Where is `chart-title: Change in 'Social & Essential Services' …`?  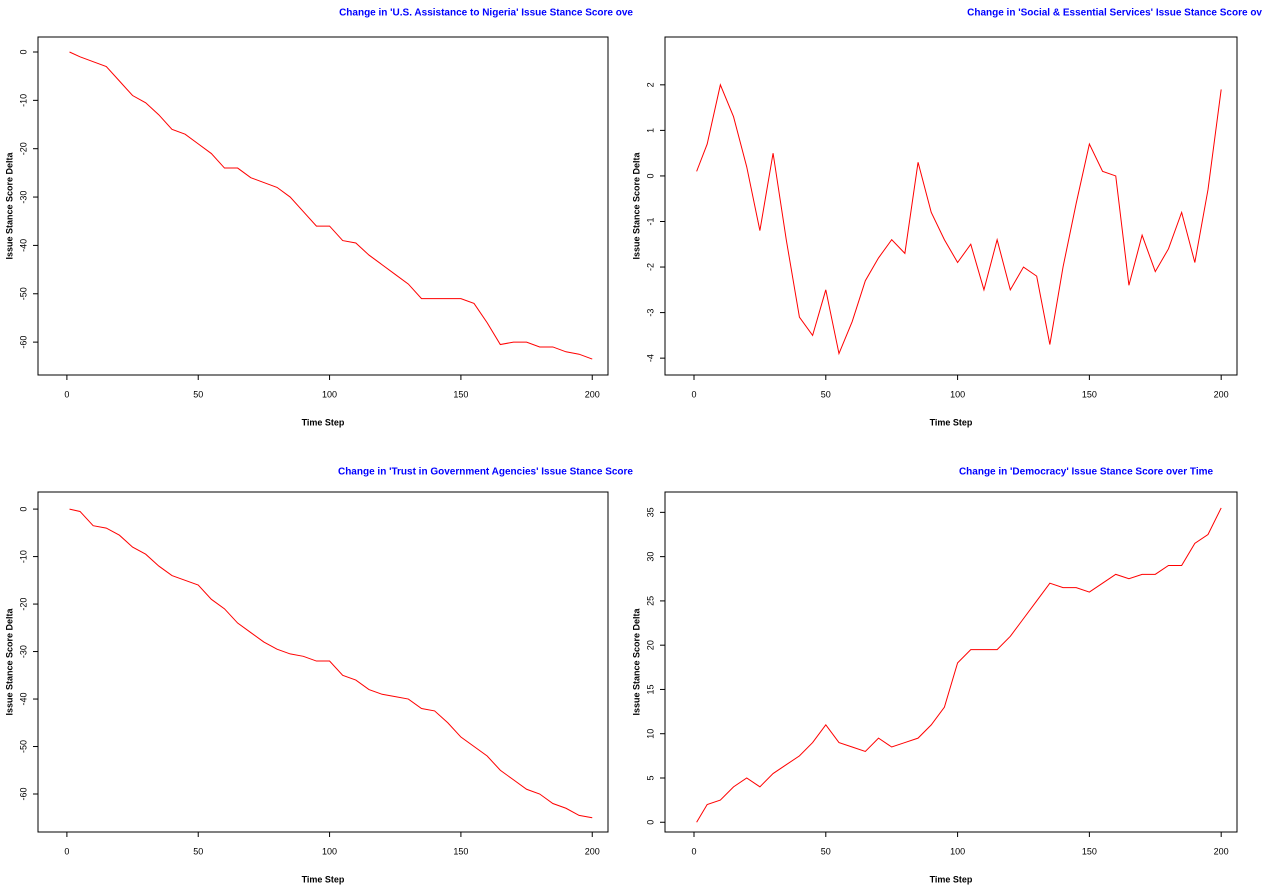 chart-title: Change in 'Social & Essential Services' … is located at coordinates (1114, 13).